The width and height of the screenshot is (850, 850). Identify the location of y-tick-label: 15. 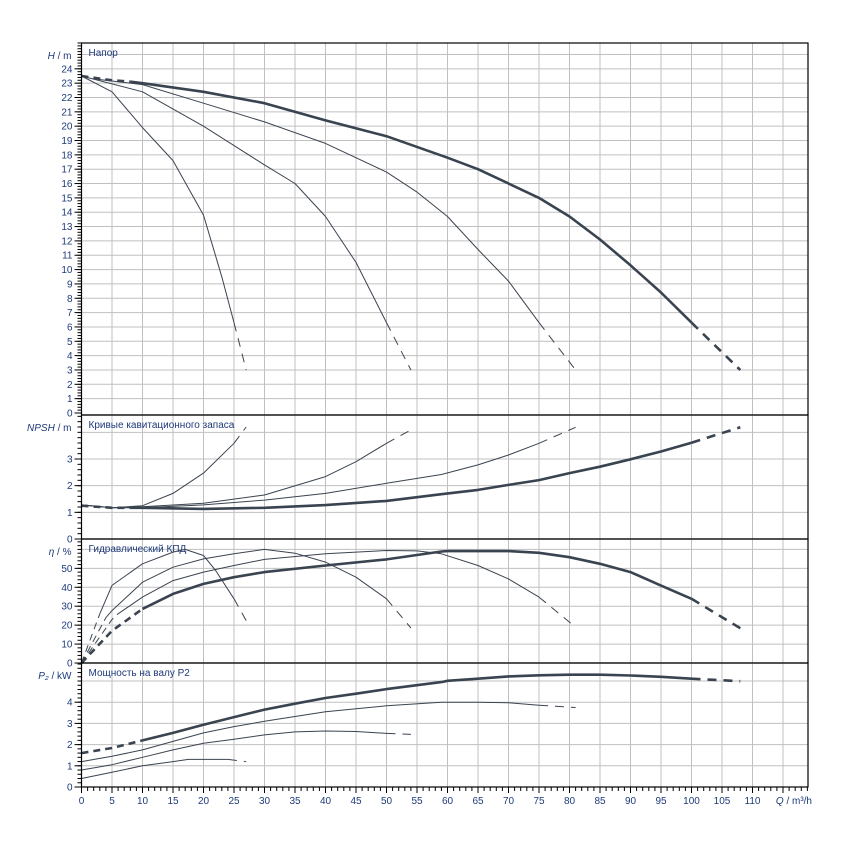
(67, 198).